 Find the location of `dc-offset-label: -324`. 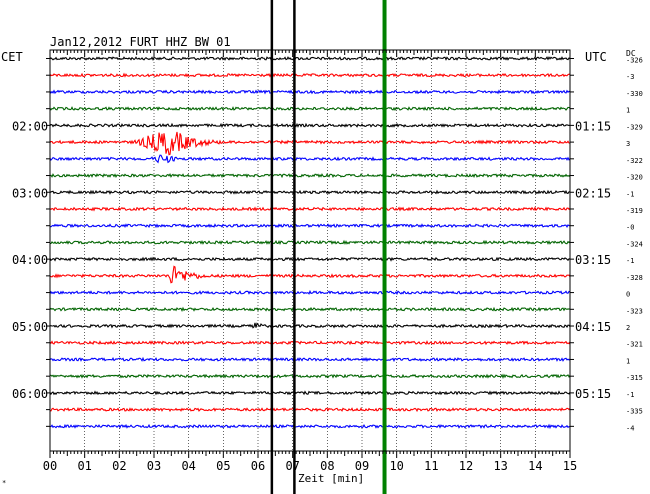

dc-offset-label: -324 is located at coordinates (634, 244).